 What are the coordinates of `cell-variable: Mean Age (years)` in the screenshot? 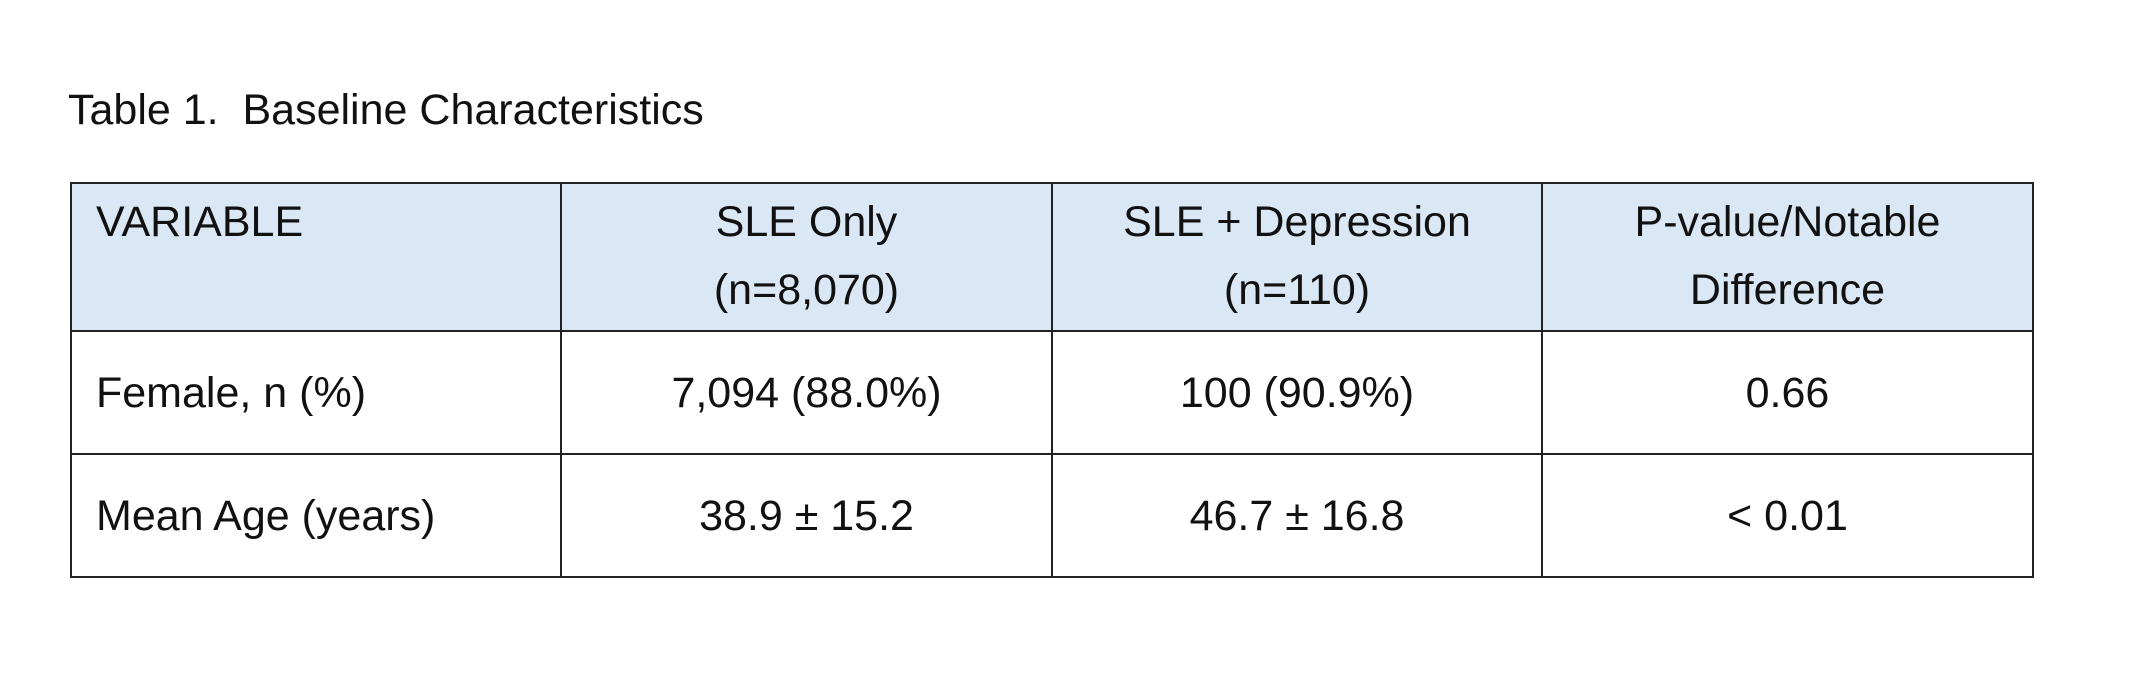 It's located at (316, 515).